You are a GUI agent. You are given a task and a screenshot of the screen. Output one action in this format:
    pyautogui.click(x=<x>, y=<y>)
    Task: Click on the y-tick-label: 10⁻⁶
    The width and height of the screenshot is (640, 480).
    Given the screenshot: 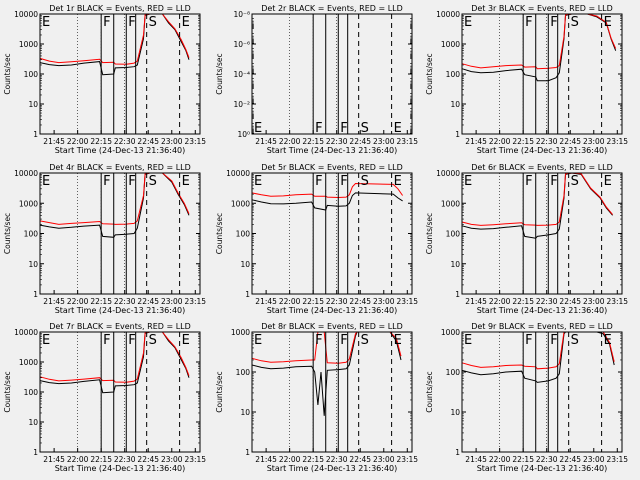 What is the action you would take?
    pyautogui.click(x=241, y=44)
    